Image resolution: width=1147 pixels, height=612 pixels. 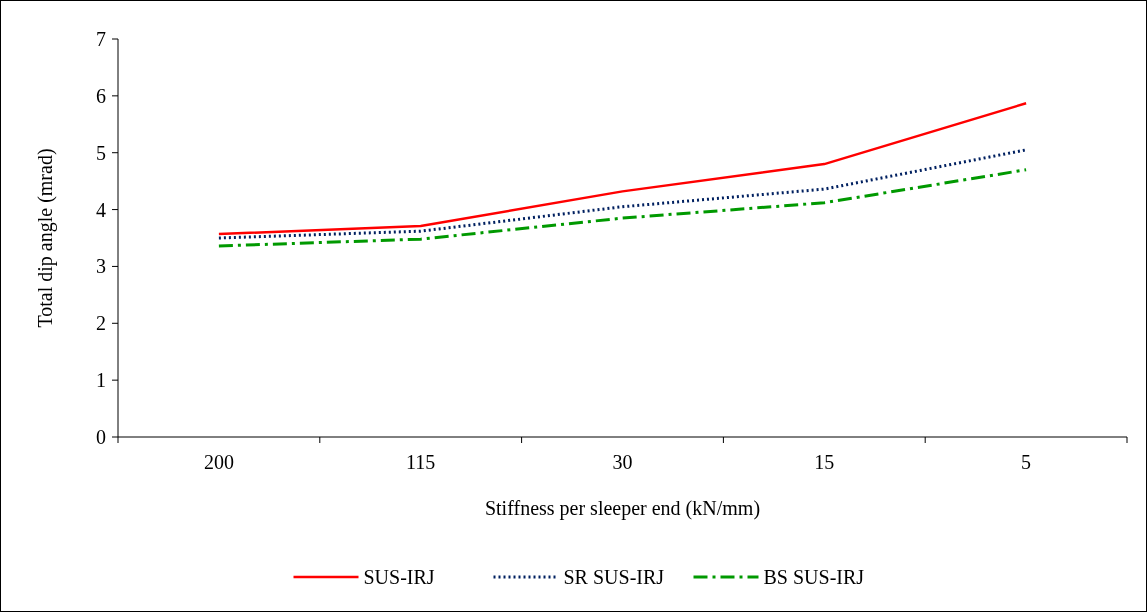 What do you see at coordinates (622, 508) in the screenshot?
I see `x-axis-title: Stiffness per sleeper end (kN/mm)` at bounding box center [622, 508].